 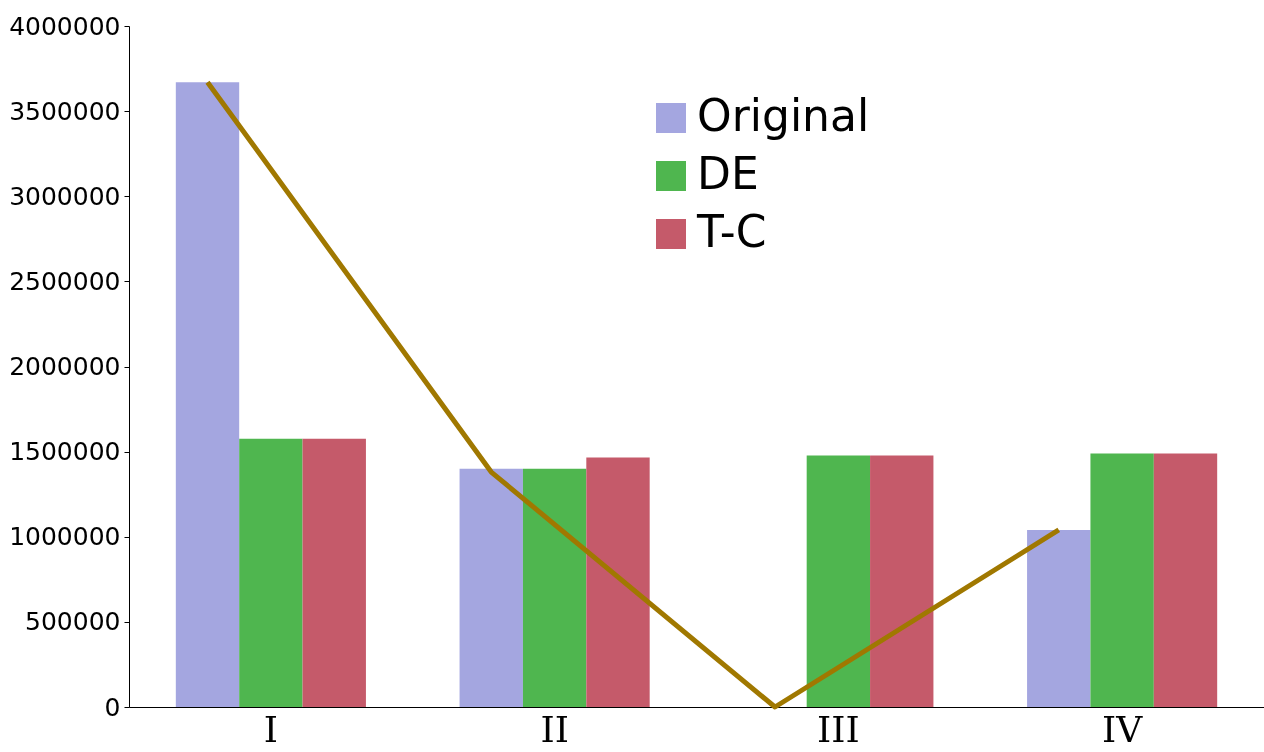 What do you see at coordinates (554, 729) in the screenshot?
I see `x-tick-label: II` at bounding box center [554, 729].